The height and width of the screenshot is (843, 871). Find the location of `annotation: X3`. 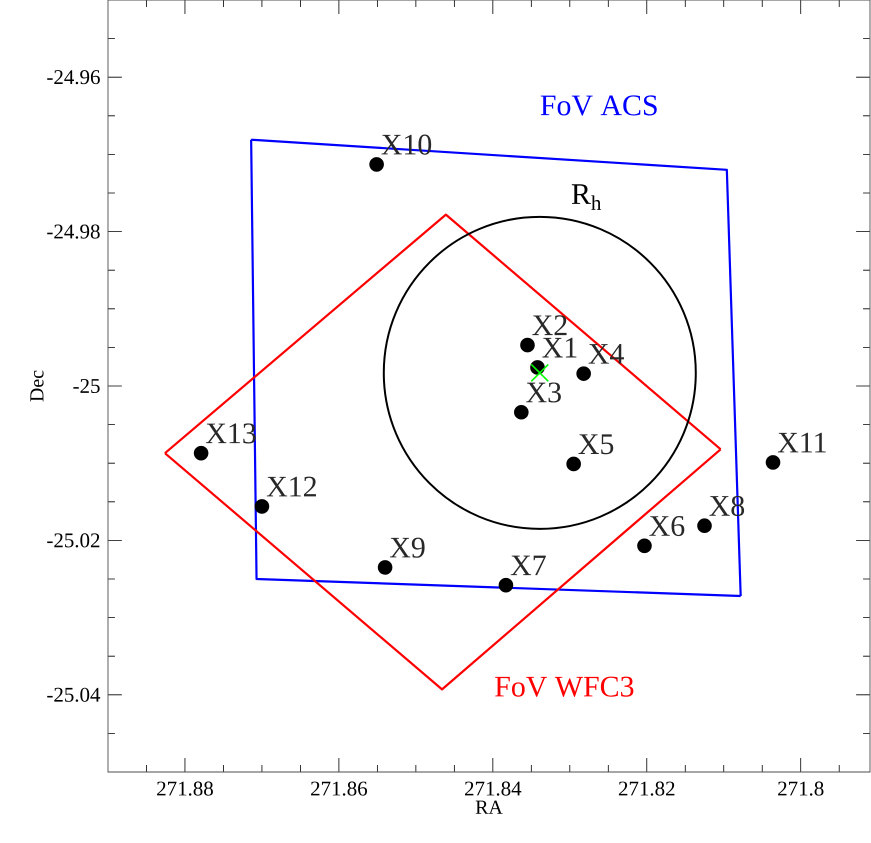

annotation: X3 is located at coordinates (543, 392).